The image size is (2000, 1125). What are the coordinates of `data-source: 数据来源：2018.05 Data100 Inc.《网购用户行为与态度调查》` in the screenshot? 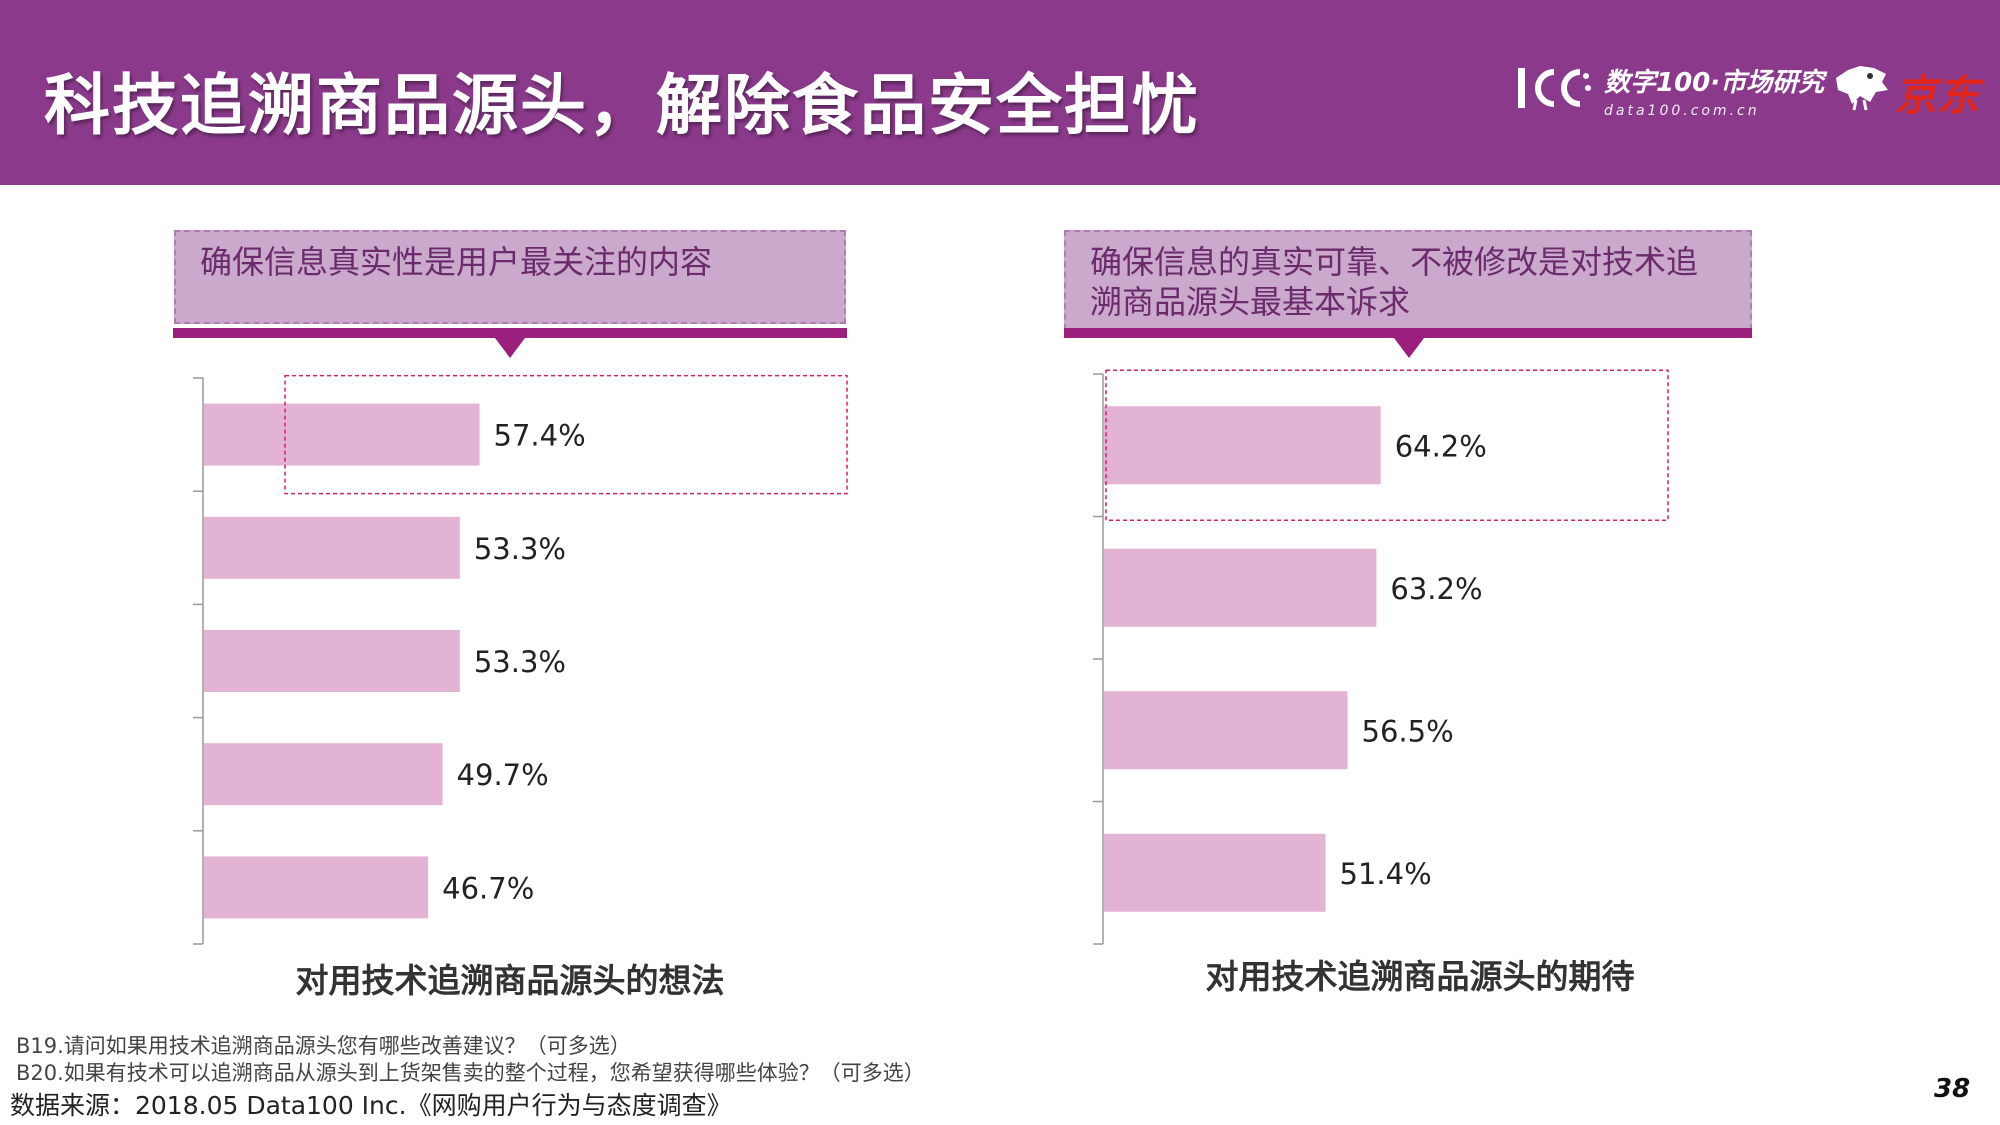 It's located at (371, 1105).